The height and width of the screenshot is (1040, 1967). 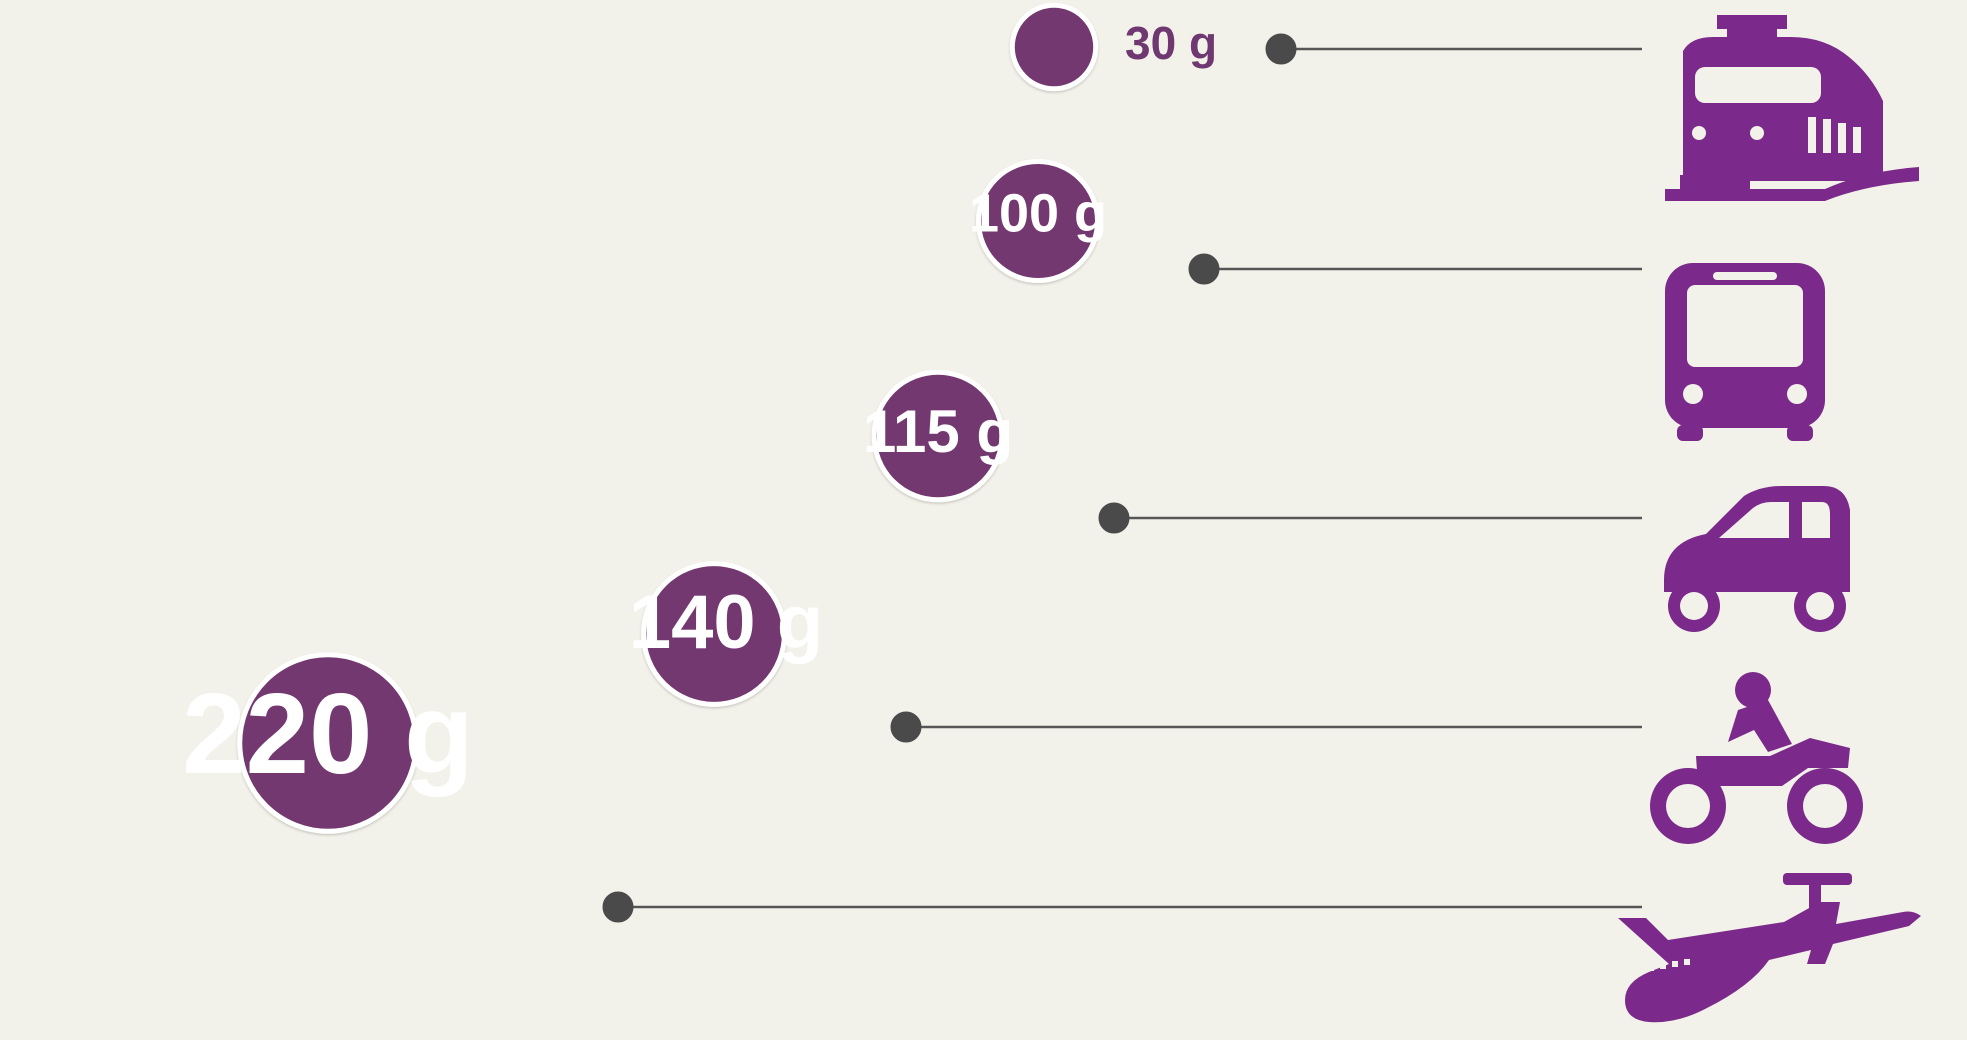 What do you see at coordinates (1113, 47) in the screenshot?
I see `bubble-30g-group: 30 g` at bounding box center [1113, 47].